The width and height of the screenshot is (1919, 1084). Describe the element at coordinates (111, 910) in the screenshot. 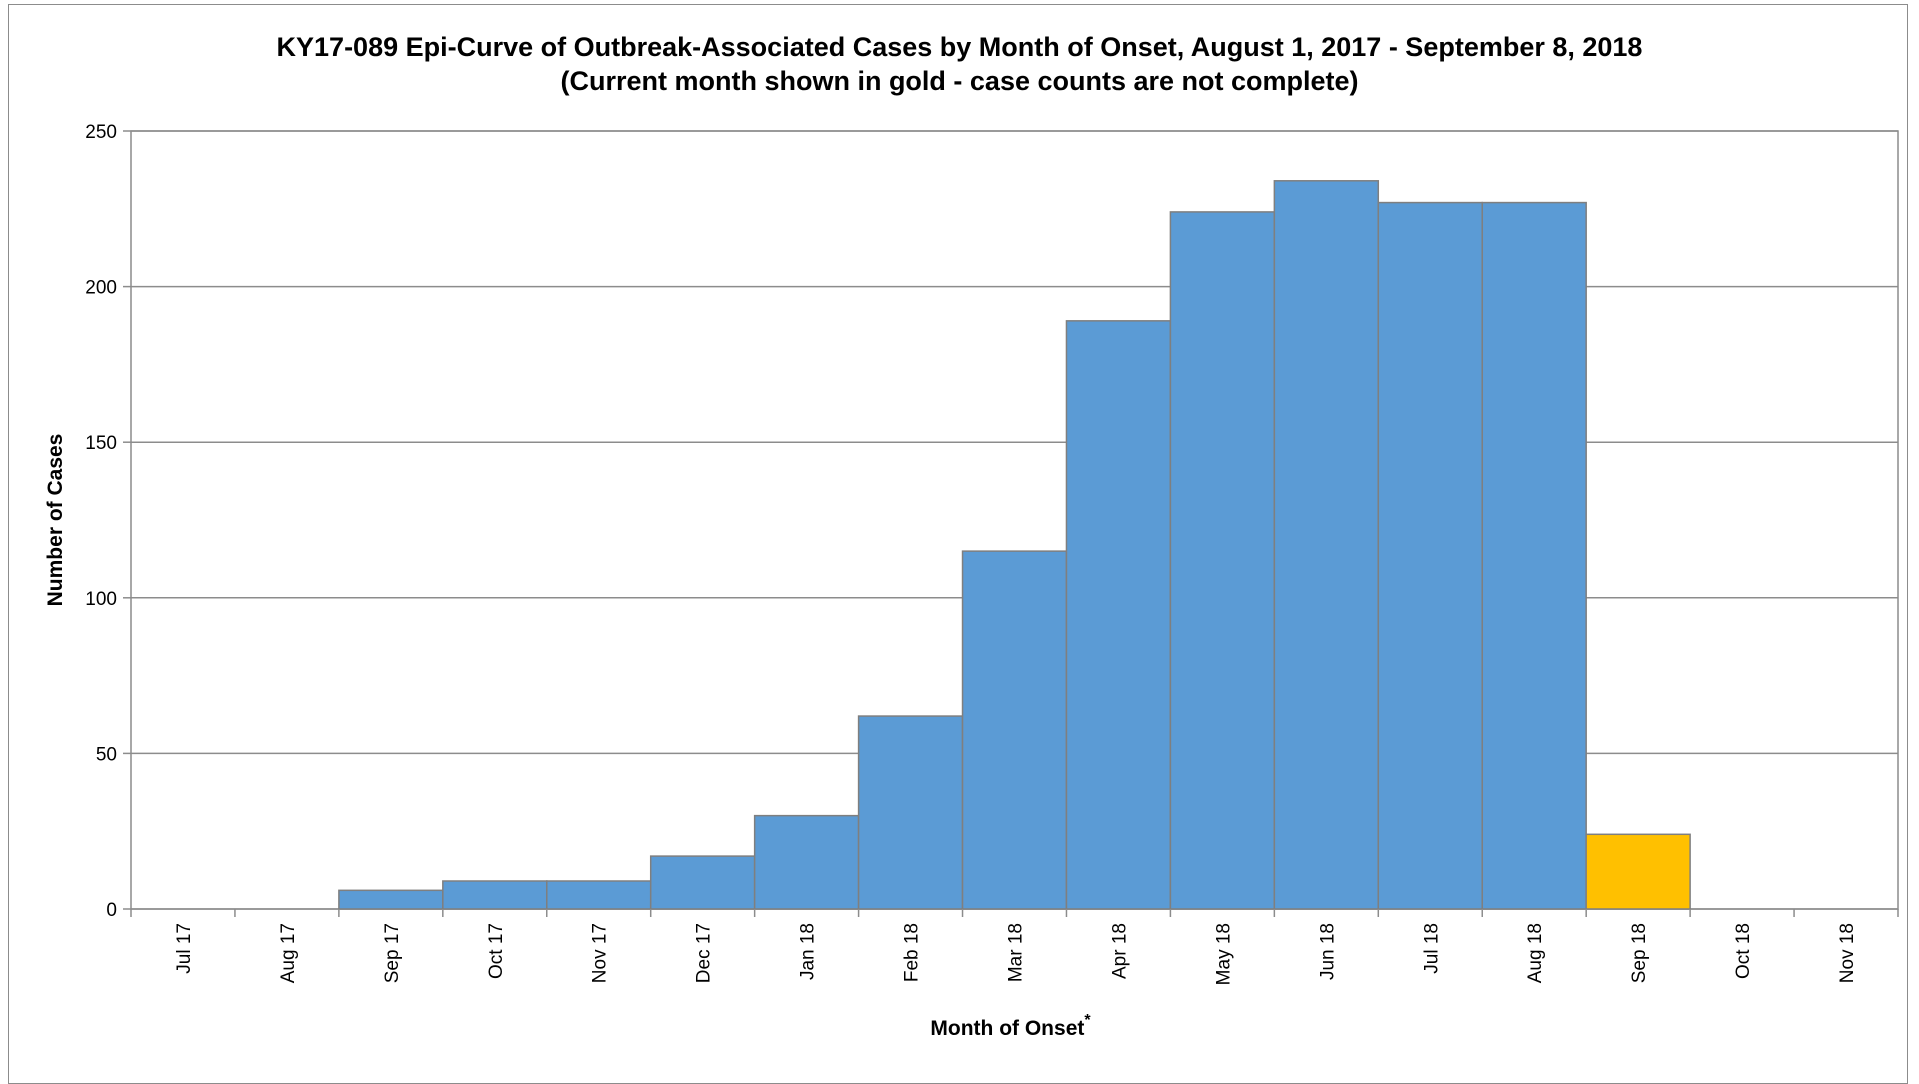

I see `y-tick-label: 0` at that location.